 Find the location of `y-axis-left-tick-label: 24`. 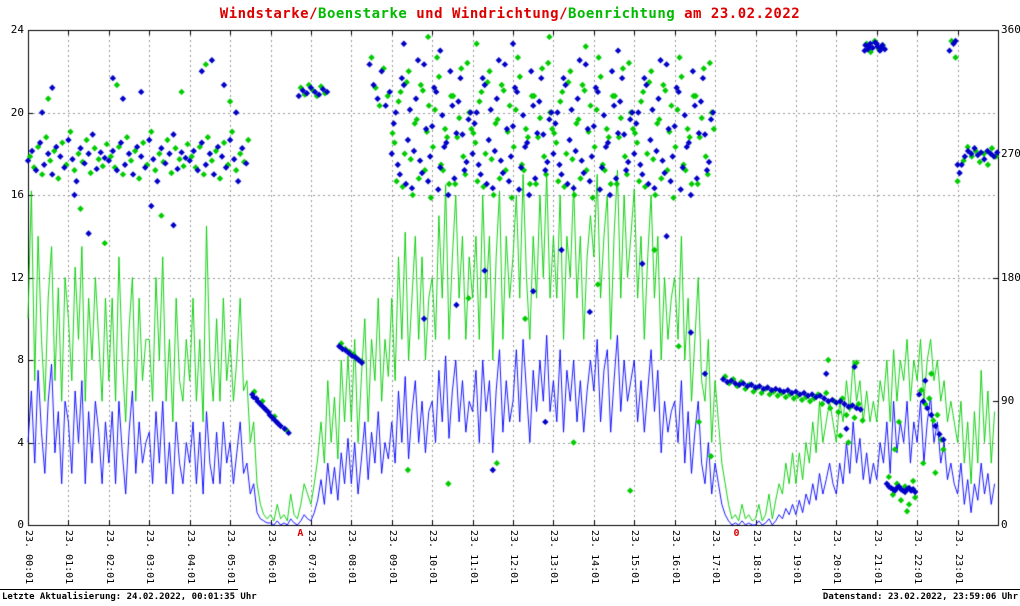

y-axis-left-tick-label: 24 is located at coordinates (17, 29).